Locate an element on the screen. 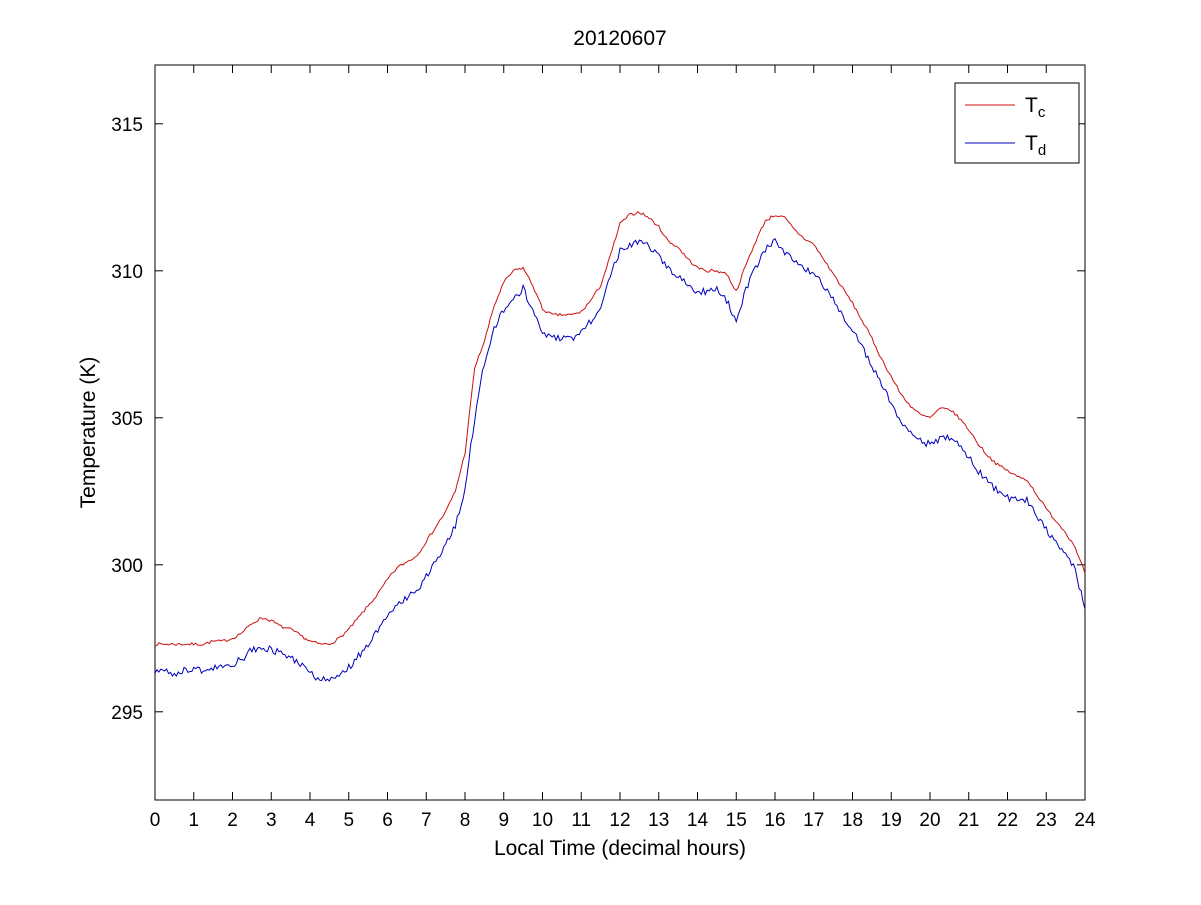 This screenshot has width=1201, height=905. x-tick-label: 16 is located at coordinates (774, 820).